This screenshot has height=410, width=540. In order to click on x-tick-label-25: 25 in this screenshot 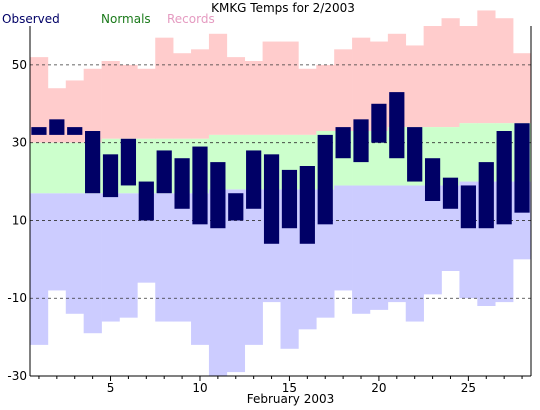, I will do `click(468, 388)`.